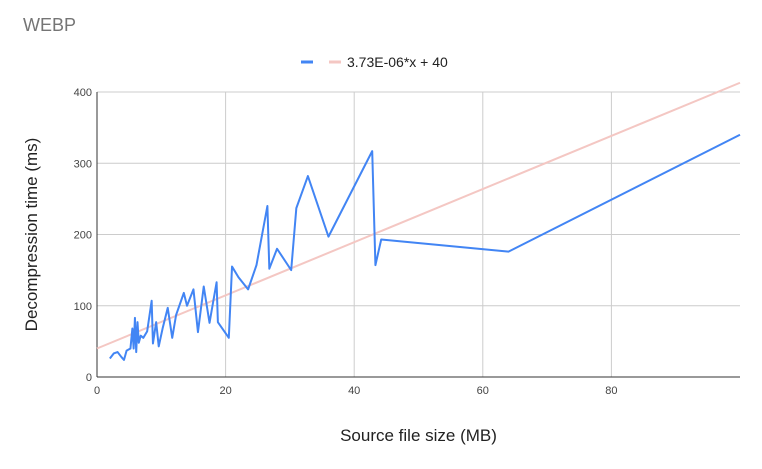  Describe the element at coordinates (89, 378) in the screenshot. I see `y-tick-label: 0` at that location.